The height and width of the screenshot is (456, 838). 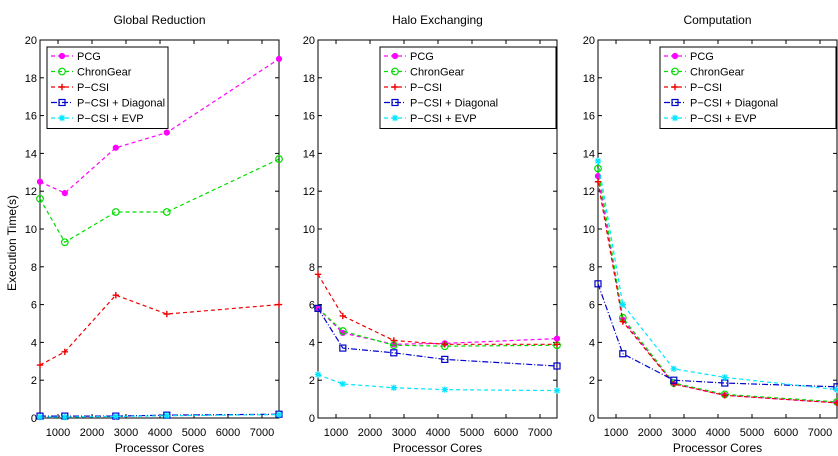 I want to click on legend-label: PCG, so click(x=702, y=57).